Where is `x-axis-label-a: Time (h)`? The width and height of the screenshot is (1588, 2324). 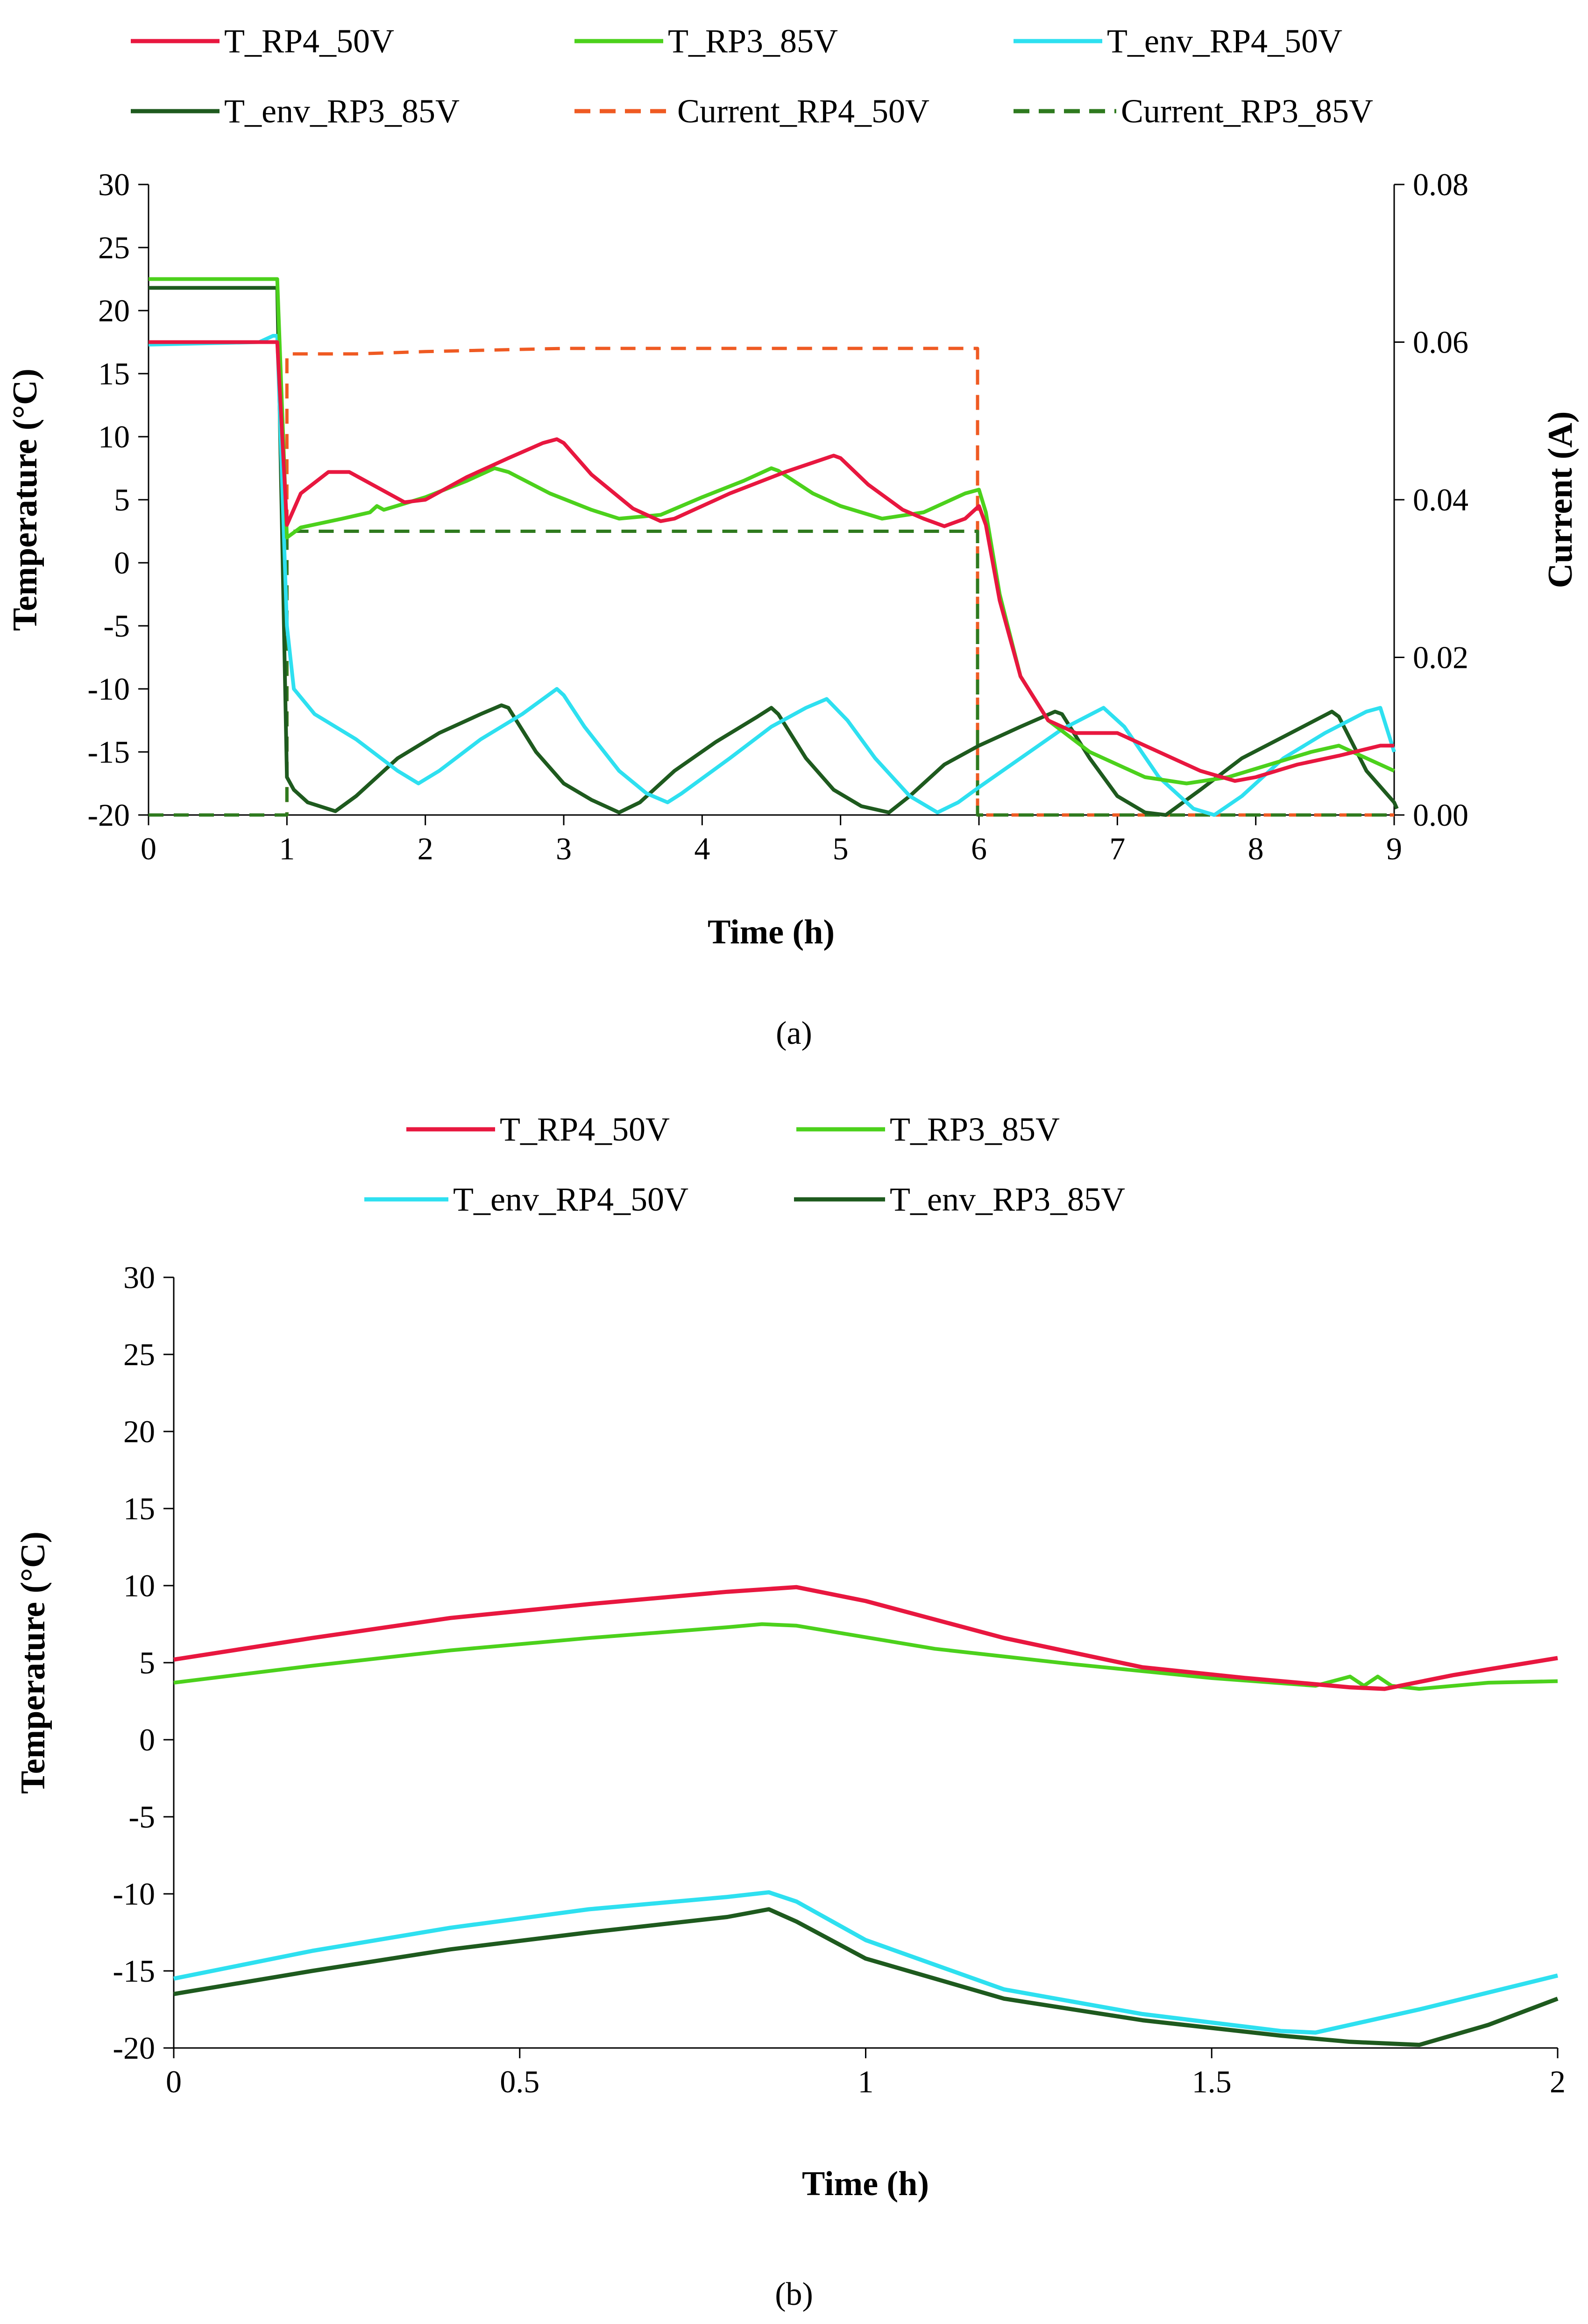 x-axis-label-a: Time (h) is located at coordinates (771, 932).